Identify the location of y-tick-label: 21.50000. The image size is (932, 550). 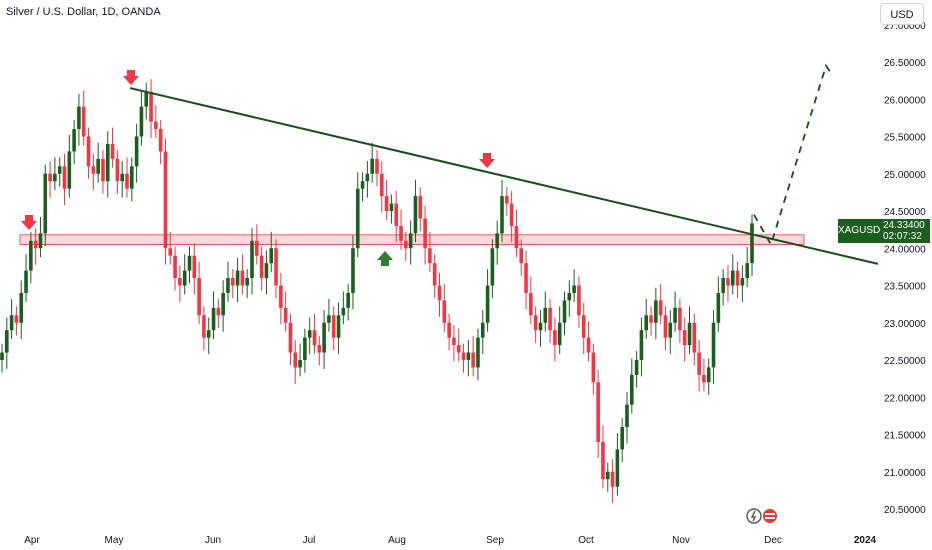
(905, 436).